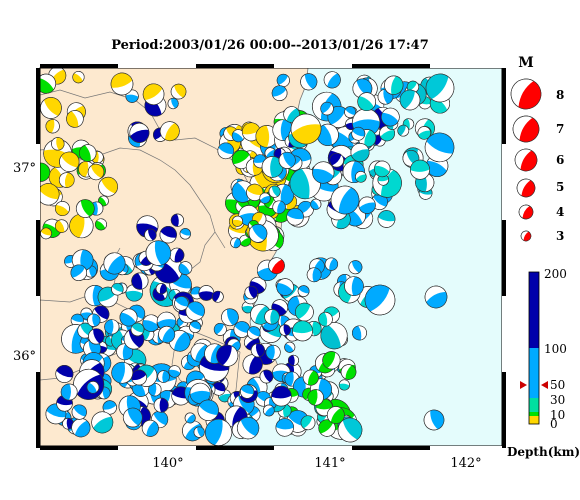  What do you see at coordinates (560, 212) in the screenshot?
I see `magnitude-legend-label: 4` at bounding box center [560, 212].